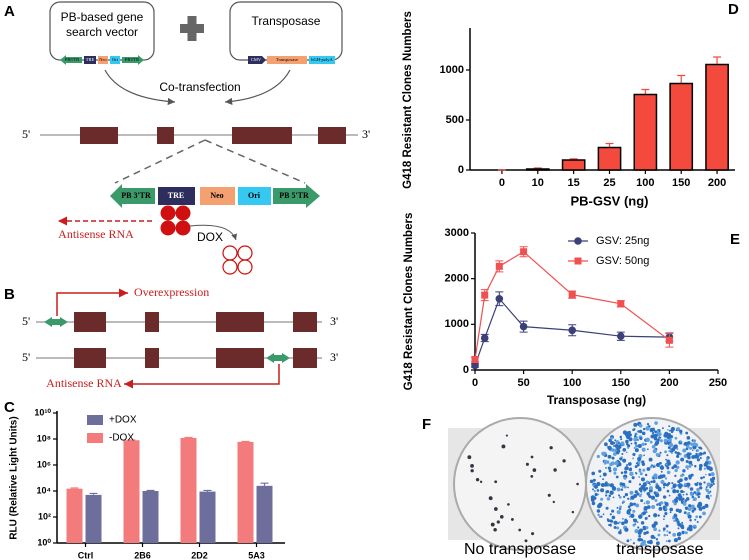  What do you see at coordinates (132, 59) in the screenshot?
I see `element-label: PB3'TR` at bounding box center [132, 59].